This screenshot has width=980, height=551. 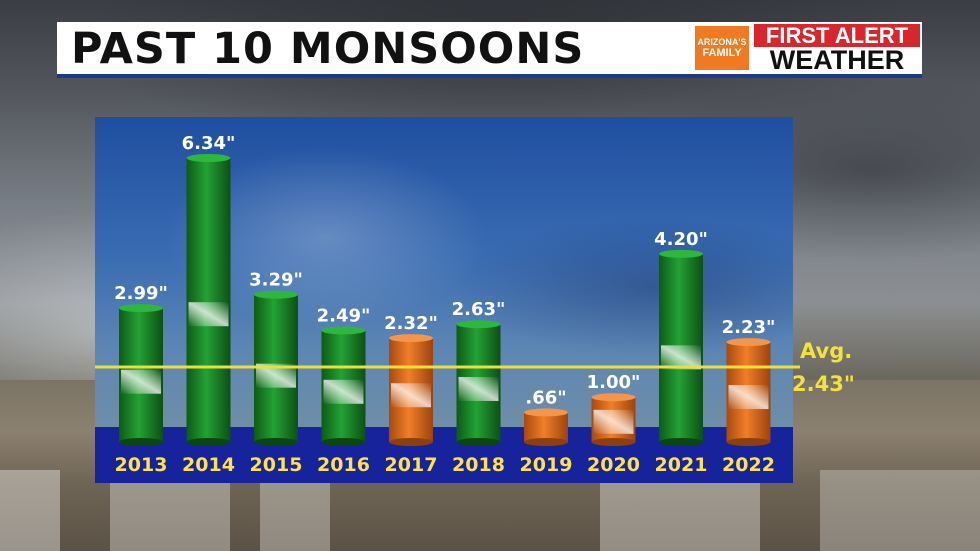 I want to click on bar-2018, so click(x=478, y=383).